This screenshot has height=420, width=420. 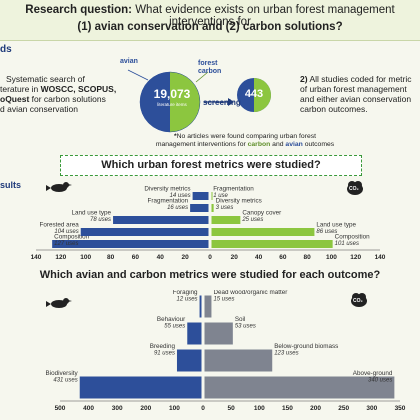 I want to click on avian-uses-4: 14 uses, so click(x=180, y=196).